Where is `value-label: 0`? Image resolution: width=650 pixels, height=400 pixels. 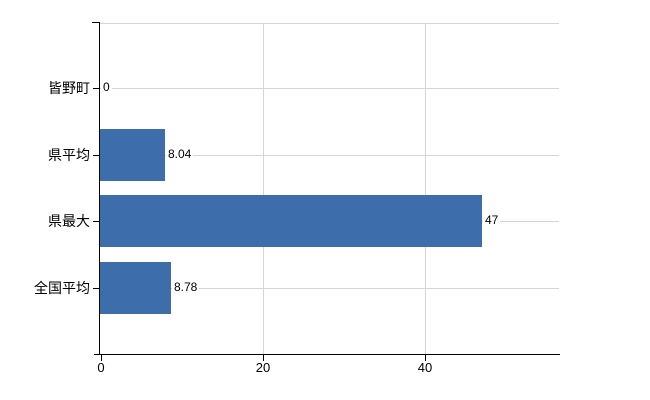
value-label: 0 is located at coordinates (106, 87).